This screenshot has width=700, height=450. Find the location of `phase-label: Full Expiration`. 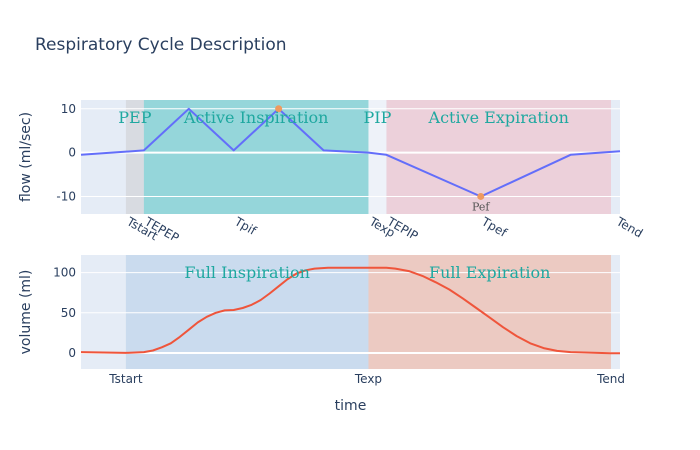

phase-label: Full Expiration is located at coordinates (489, 272).